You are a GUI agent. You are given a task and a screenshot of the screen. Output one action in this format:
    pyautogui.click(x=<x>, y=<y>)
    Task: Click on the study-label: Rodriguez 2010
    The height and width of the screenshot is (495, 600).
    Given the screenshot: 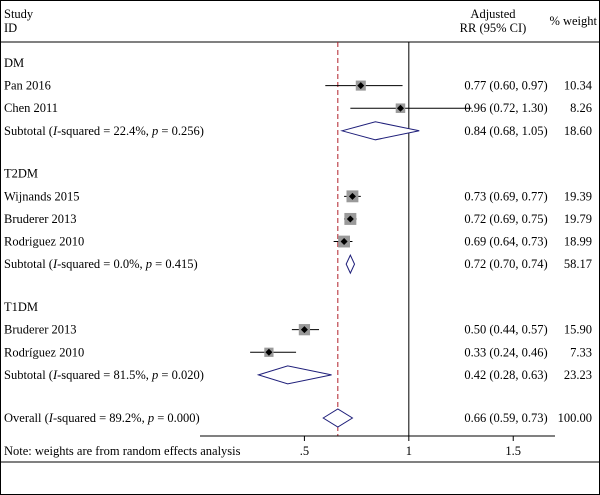 What is the action you would take?
    pyautogui.click(x=44, y=242)
    